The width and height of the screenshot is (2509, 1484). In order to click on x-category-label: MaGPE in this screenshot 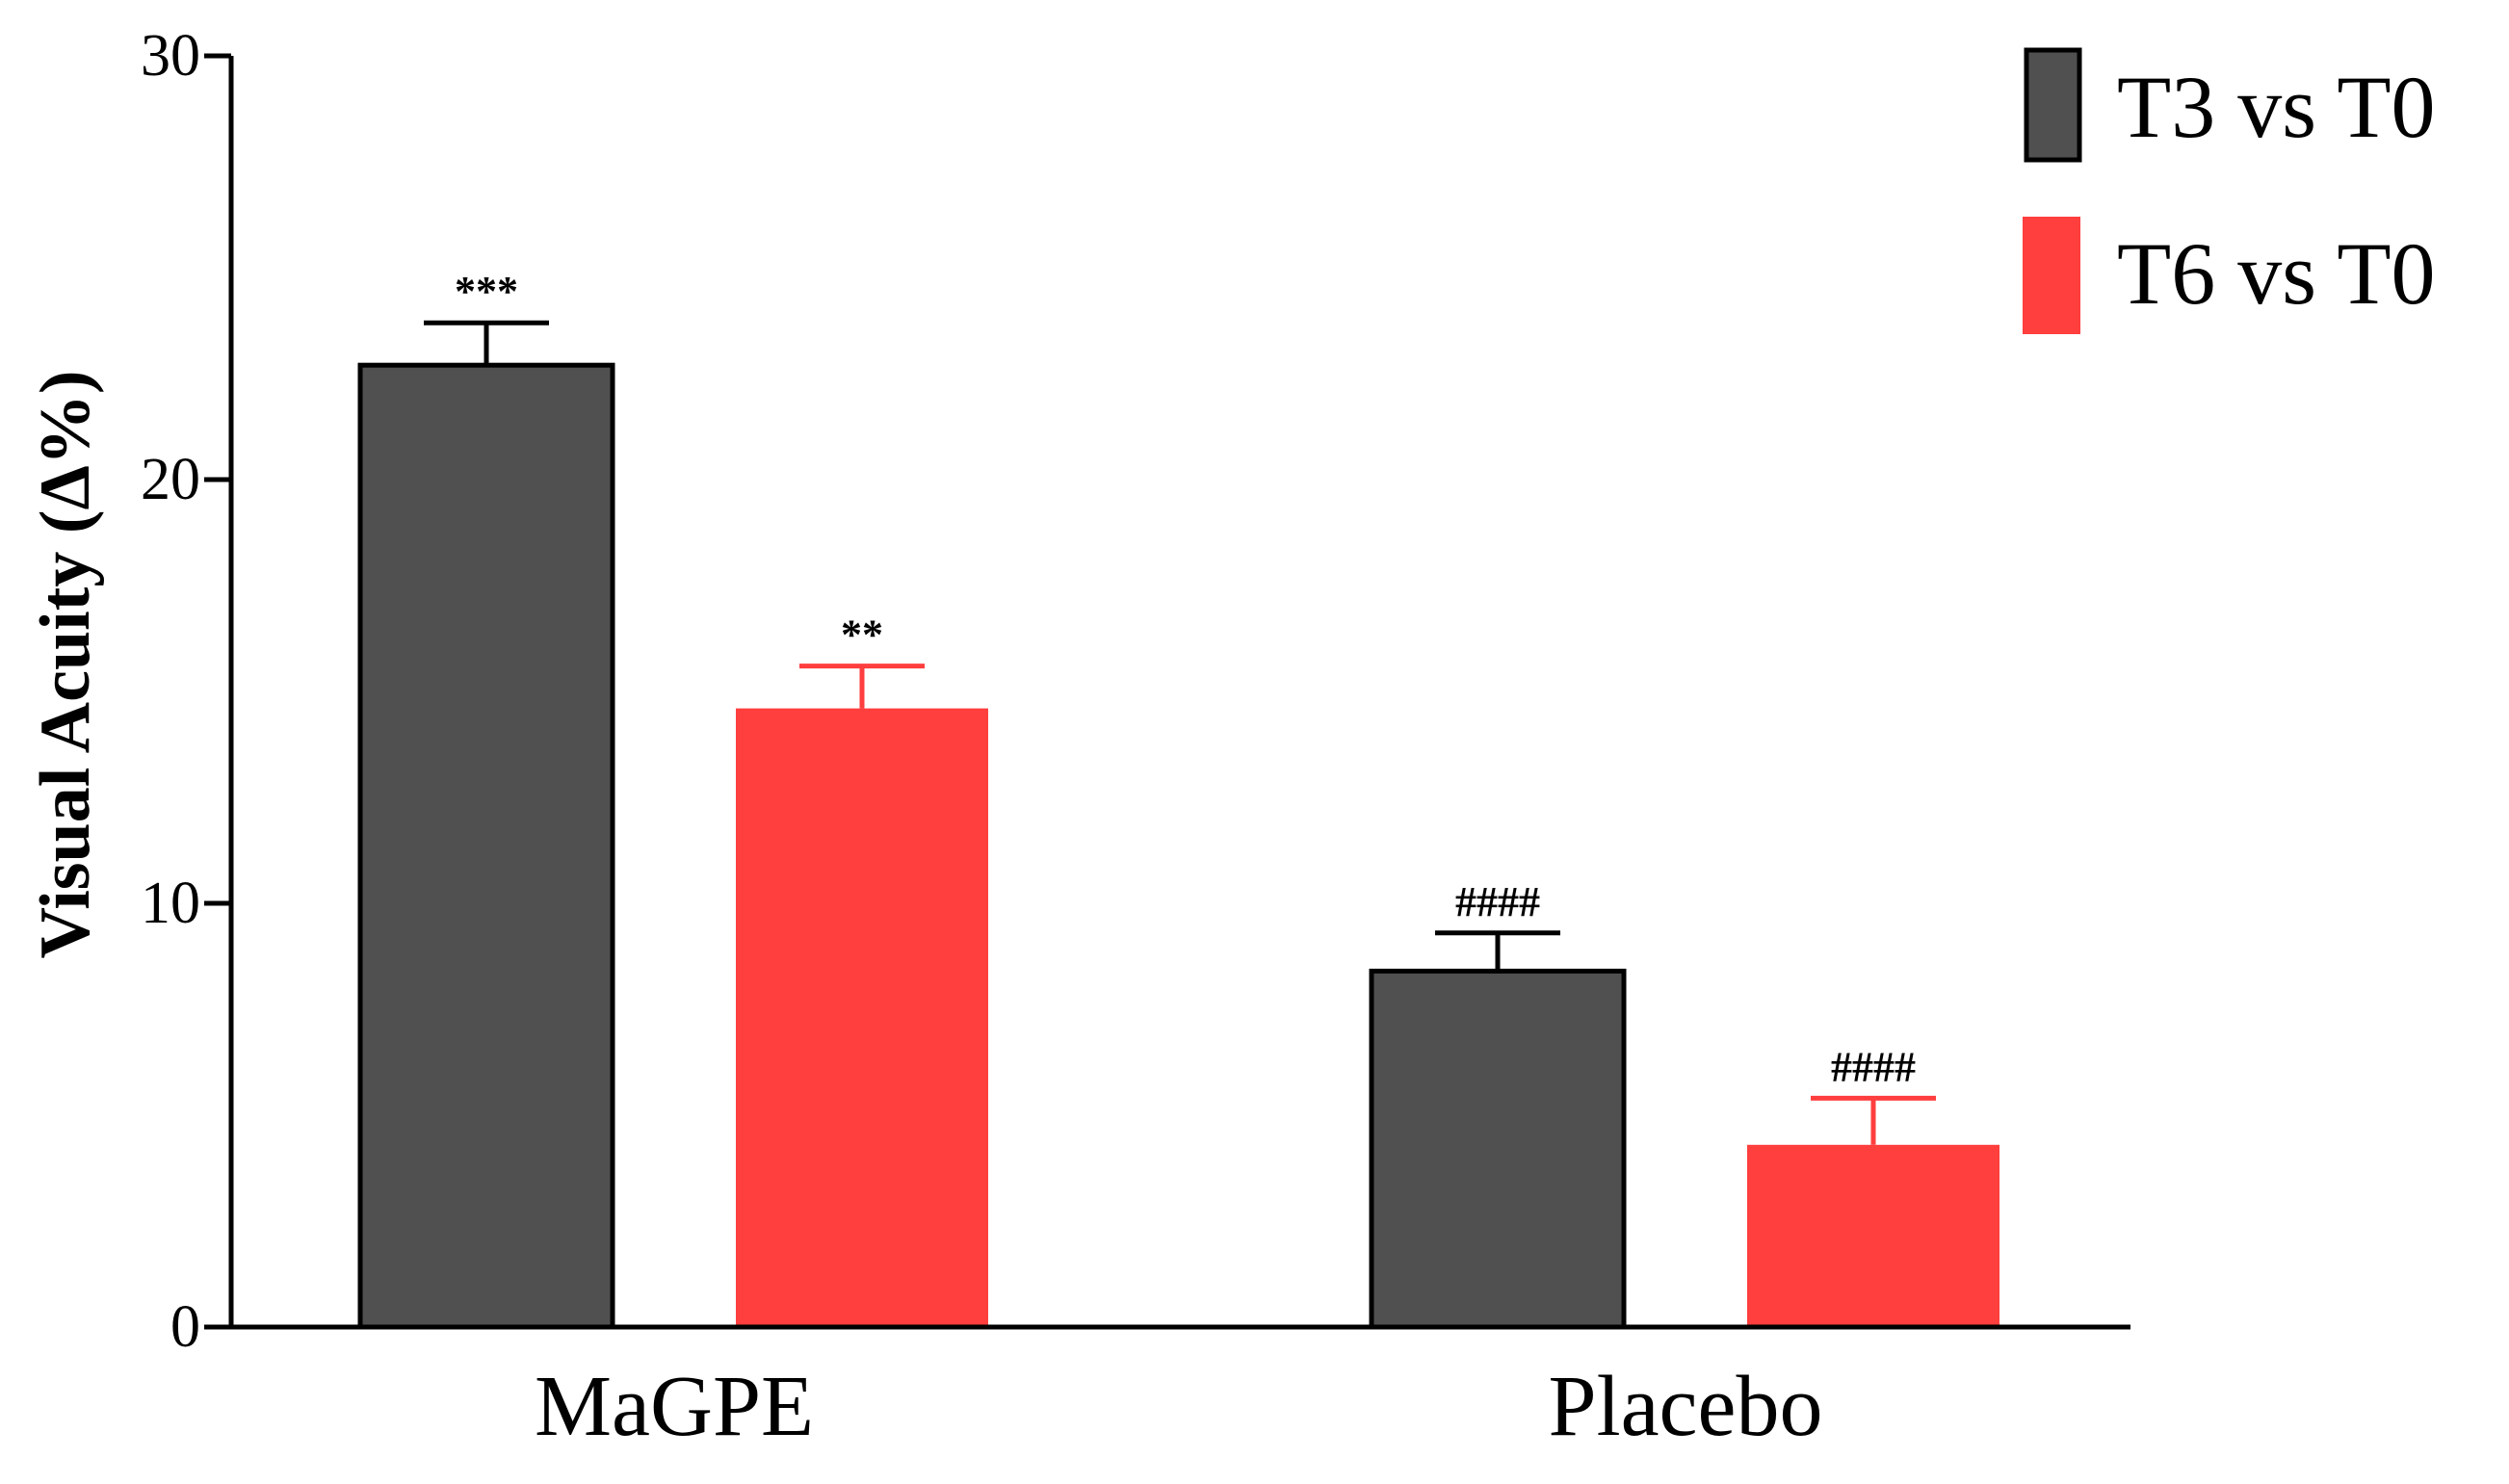, I will do `click(674, 1407)`.